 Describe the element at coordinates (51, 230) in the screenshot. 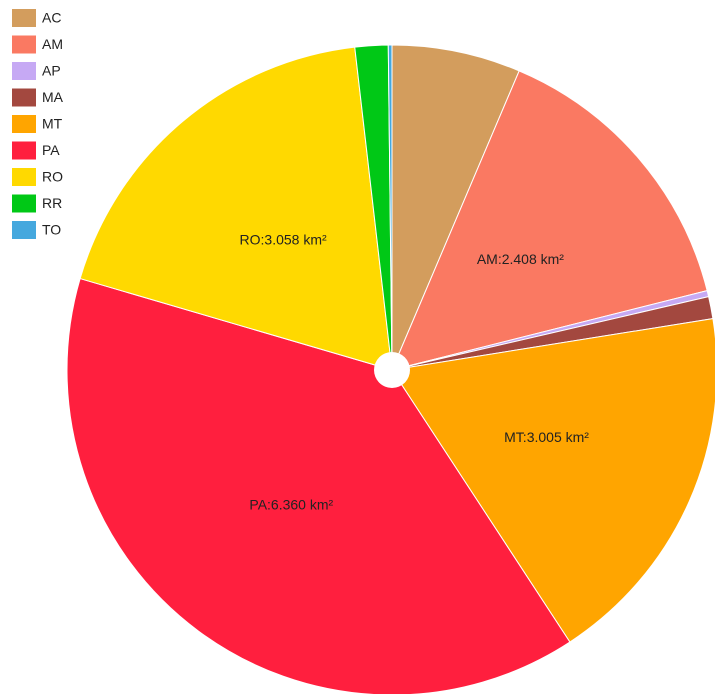

I see `legend-label: TO` at that location.